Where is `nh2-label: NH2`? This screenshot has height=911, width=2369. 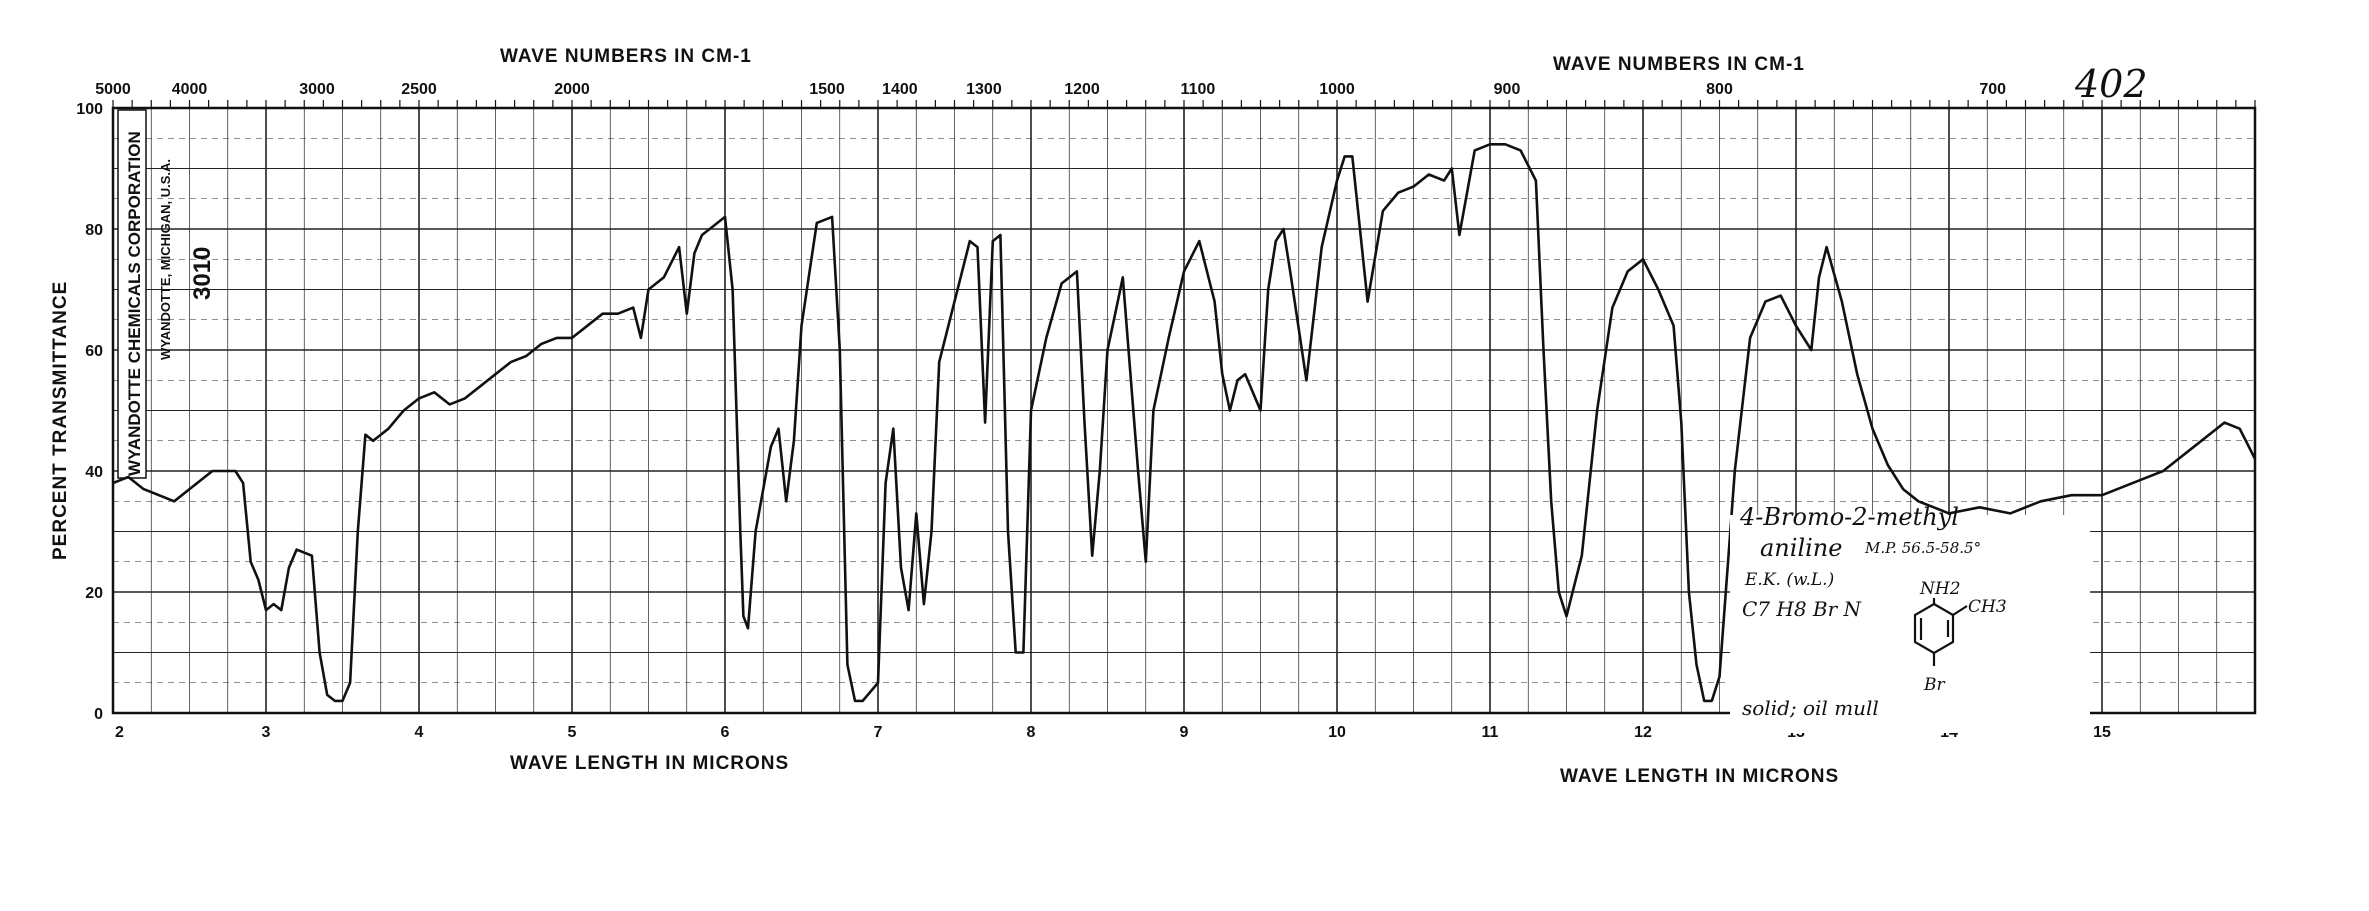 nh2-label: NH2 is located at coordinates (1940, 589).